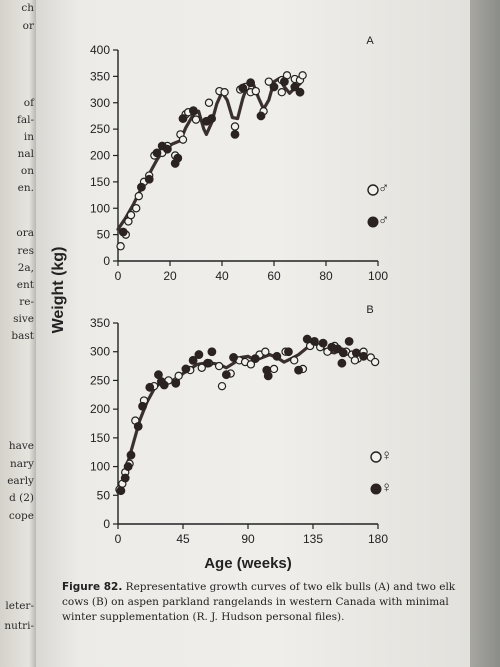 The width and height of the screenshot is (500, 667). What do you see at coordinates (373, 190) in the screenshot?
I see `legend-marker-open` at bounding box center [373, 190].